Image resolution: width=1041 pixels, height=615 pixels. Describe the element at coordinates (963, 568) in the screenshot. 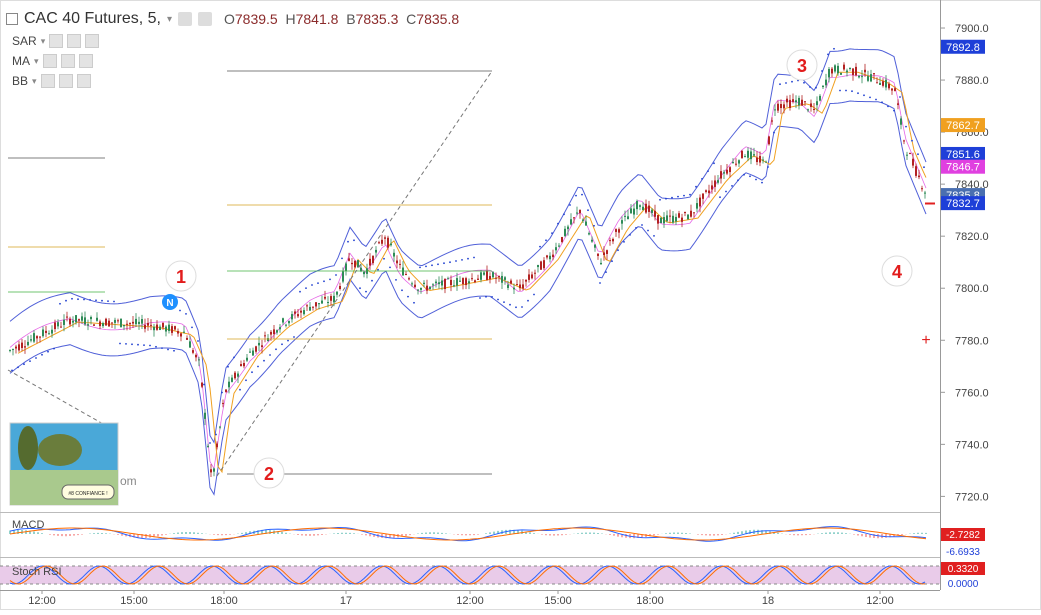

I see `stoch-value-tag` at that location.